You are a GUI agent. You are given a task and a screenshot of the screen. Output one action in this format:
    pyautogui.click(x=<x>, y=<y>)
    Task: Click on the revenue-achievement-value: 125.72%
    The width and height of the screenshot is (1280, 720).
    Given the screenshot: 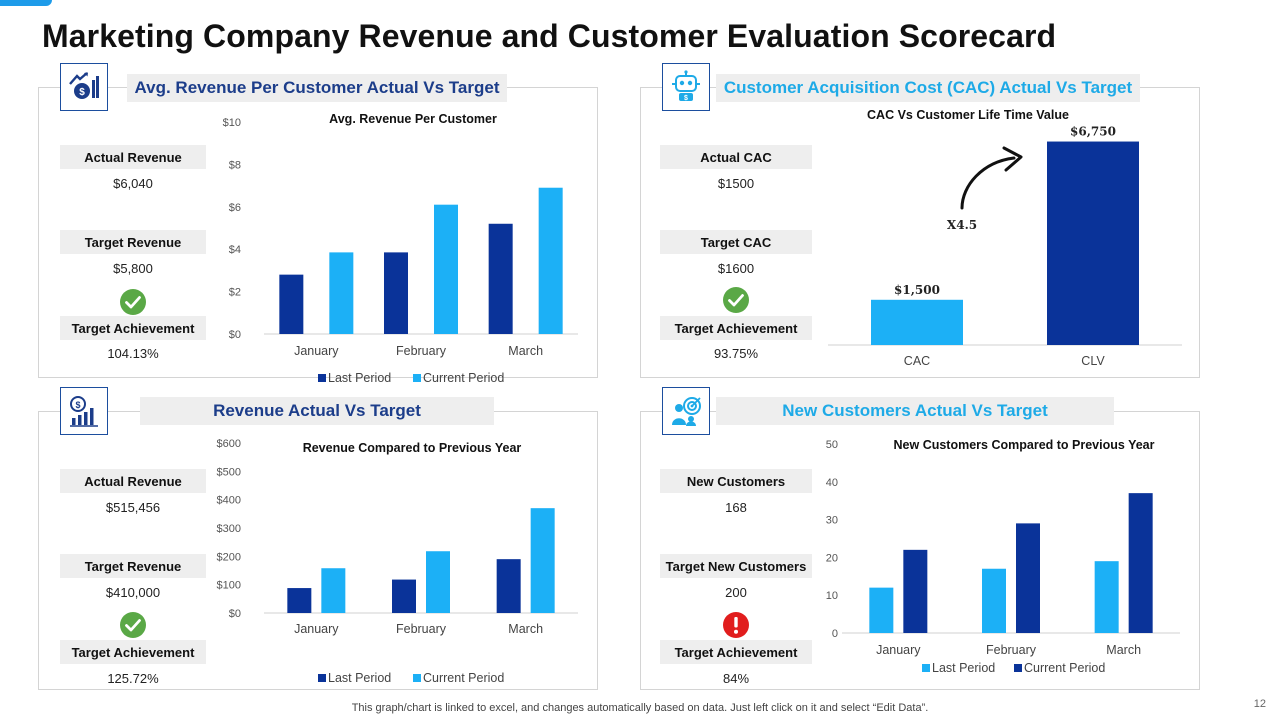 What is the action you would take?
    pyautogui.click(x=133, y=678)
    